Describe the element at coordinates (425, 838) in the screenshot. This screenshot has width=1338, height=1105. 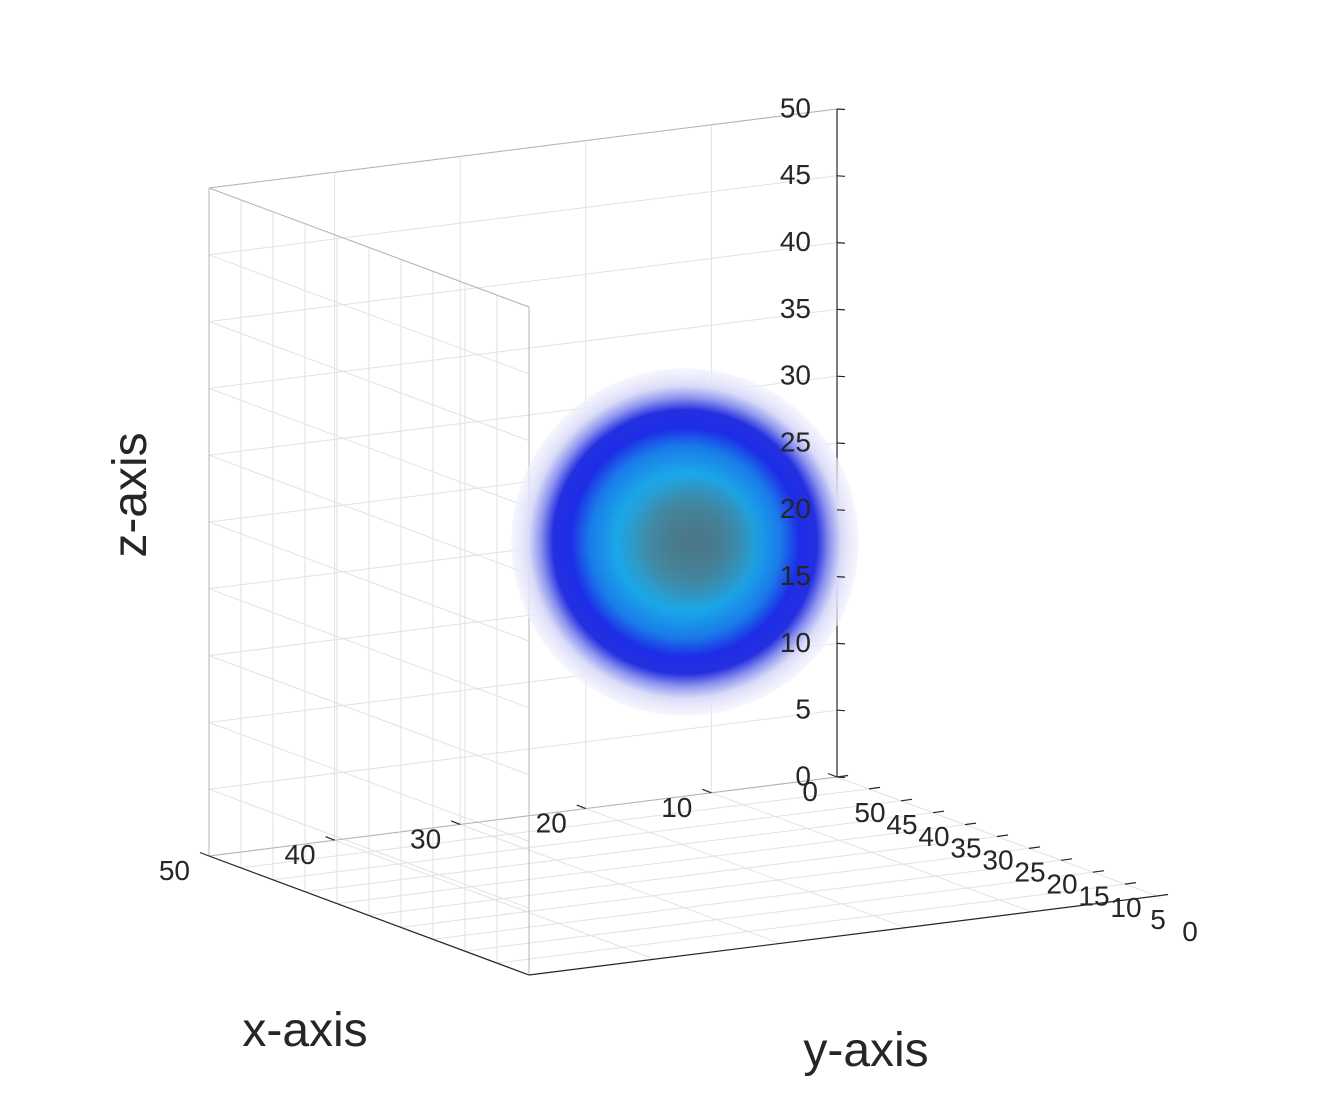
I see `x-tick-label: 30` at that location.